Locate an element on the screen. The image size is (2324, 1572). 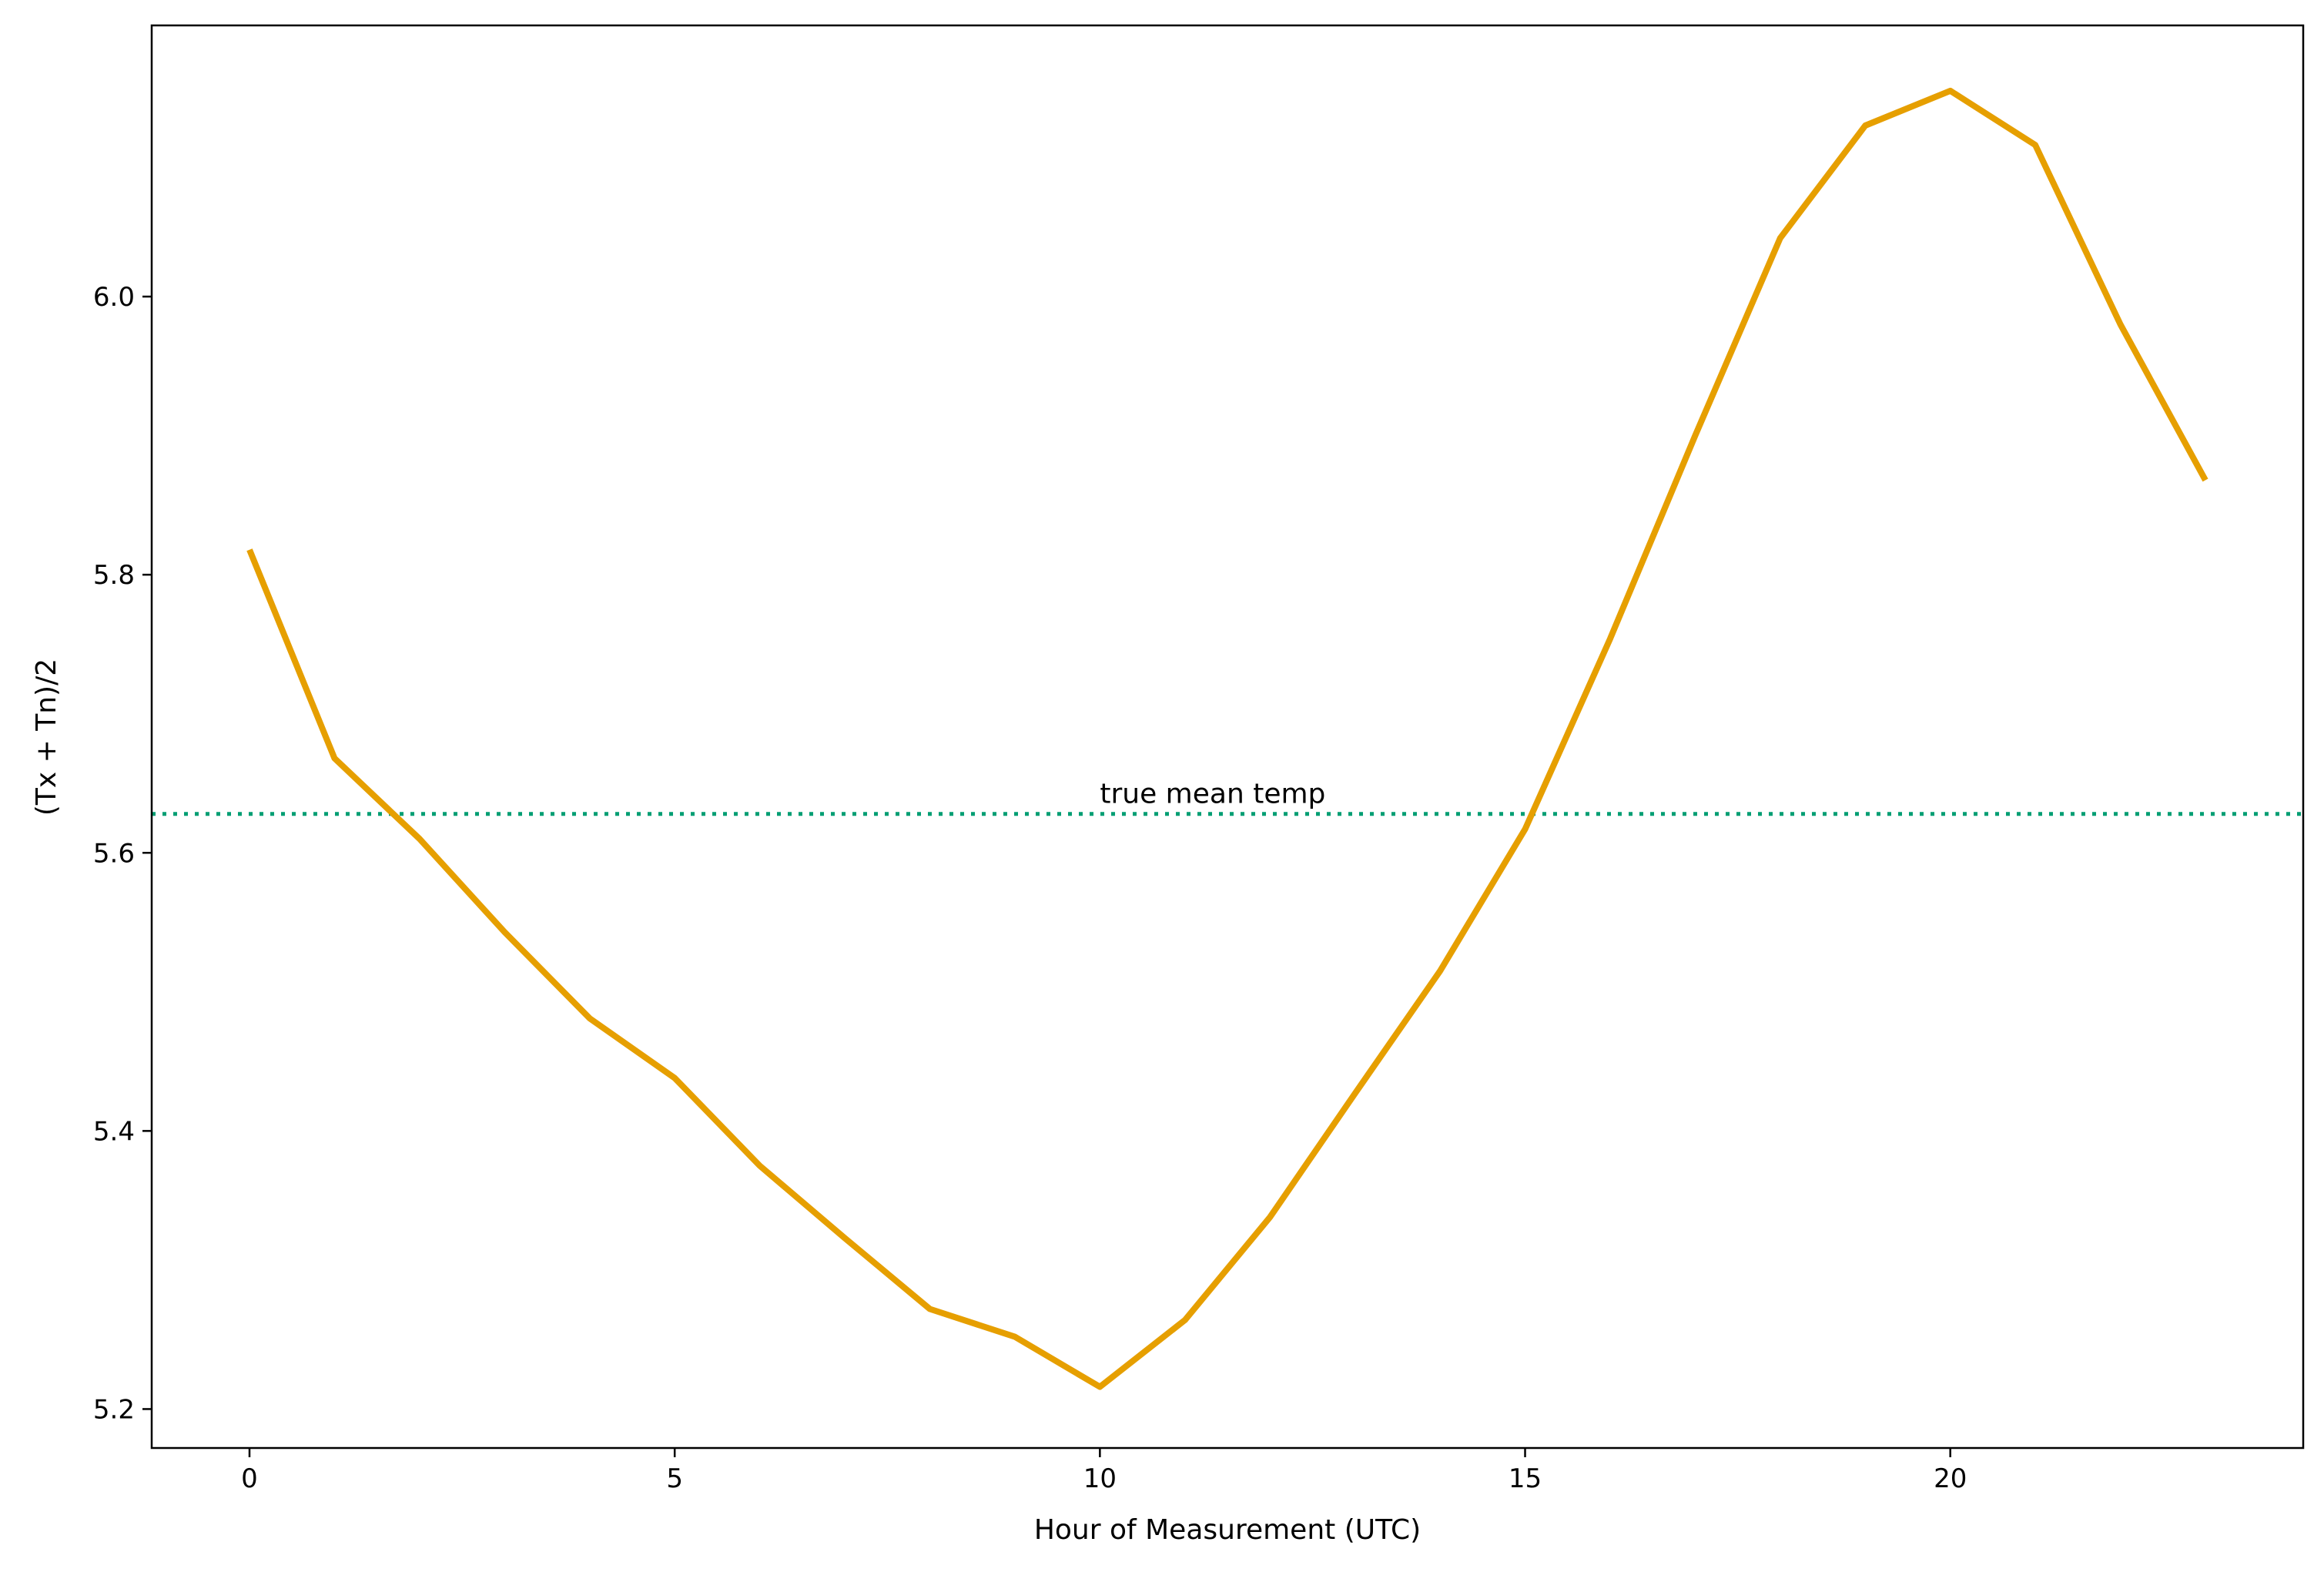
y-tick-label: 5.2 is located at coordinates (114, 1409).